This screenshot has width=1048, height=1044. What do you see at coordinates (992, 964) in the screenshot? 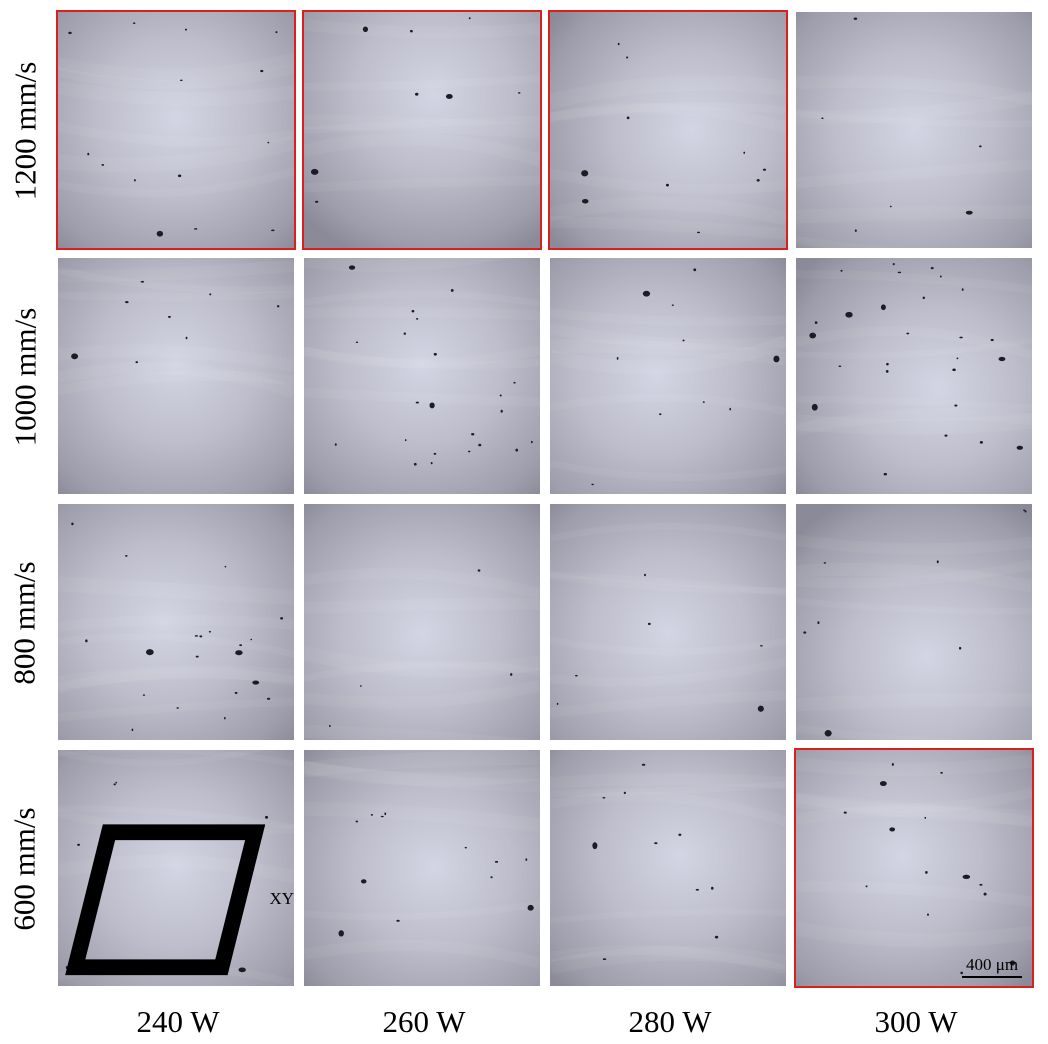
I see `scale-bar-label: 400 μm` at bounding box center [992, 964].